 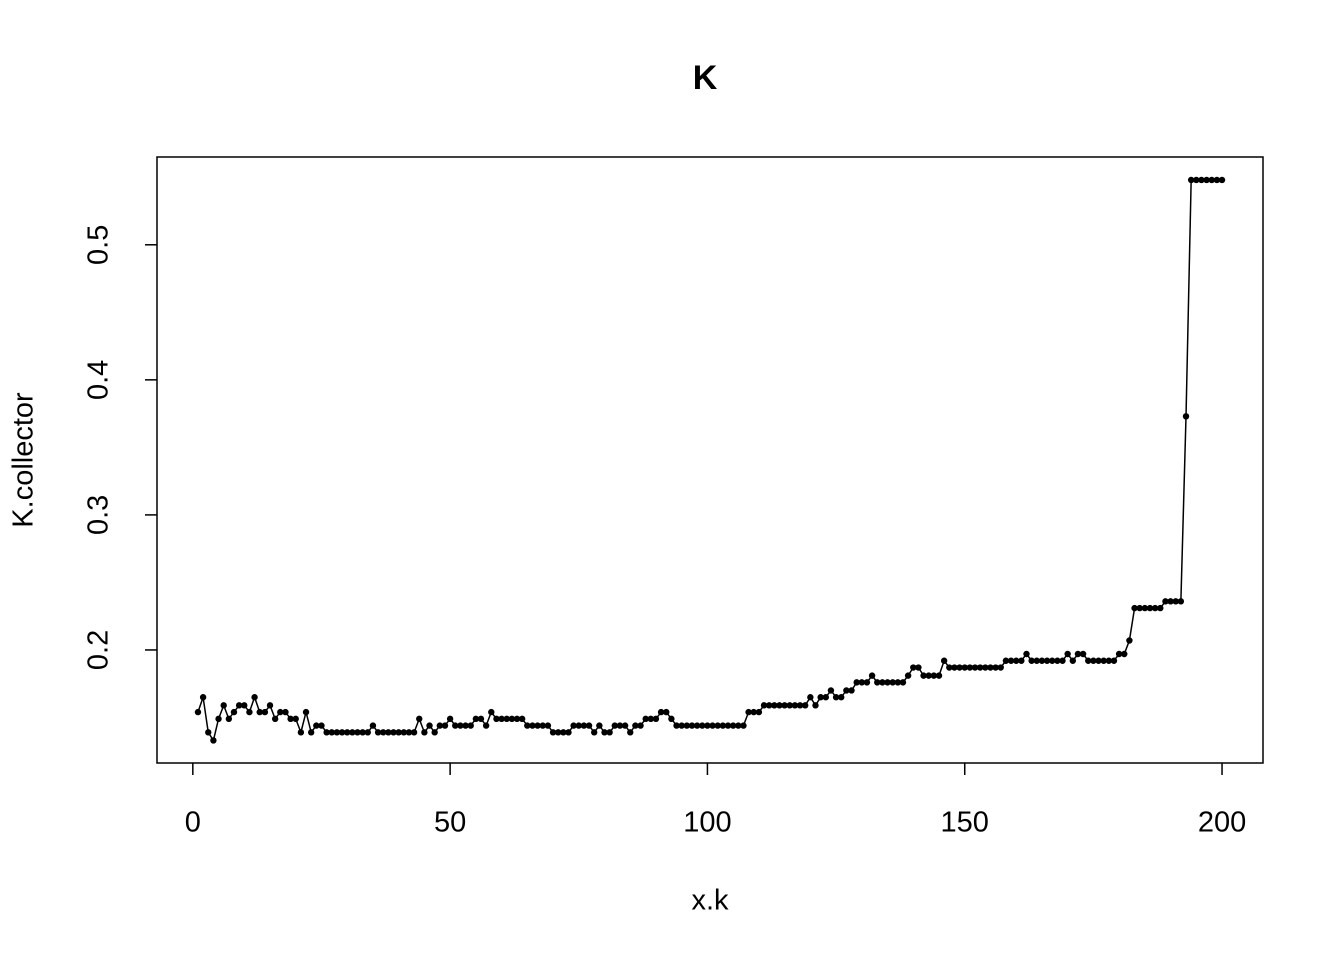 I want to click on x-tick-label: 0, so click(x=193, y=823).